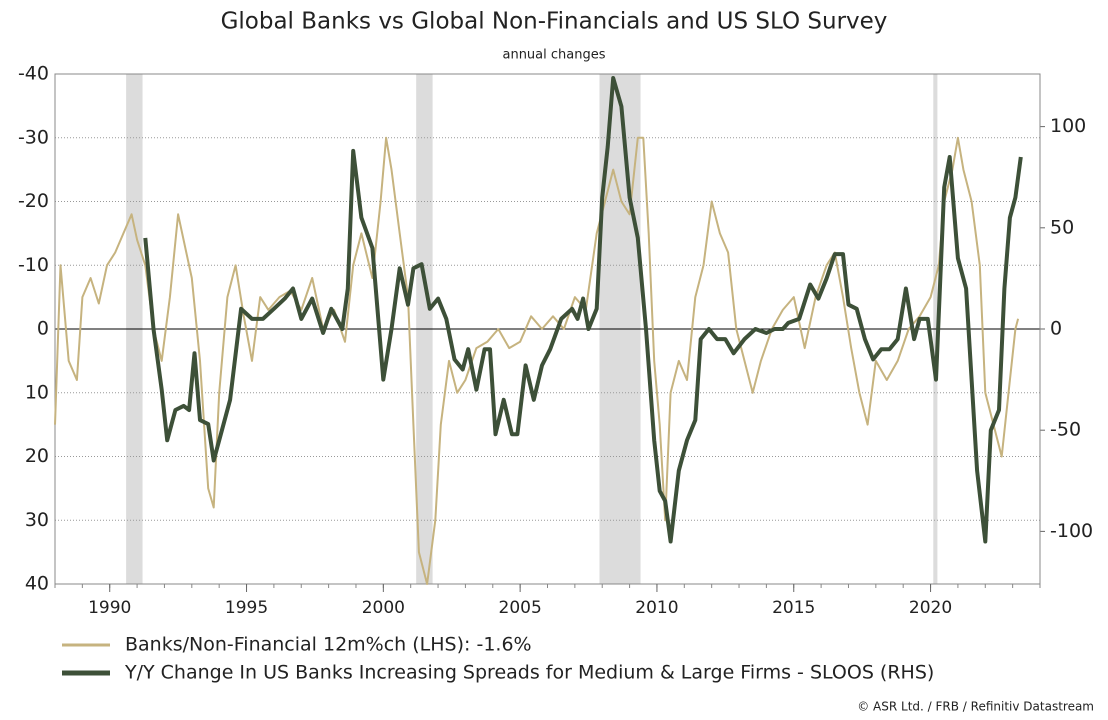 The width and height of the screenshot is (1108, 720). What do you see at coordinates (33, 137) in the screenshot?
I see `y-tick-label: -30` at bounding box center [33, 137].